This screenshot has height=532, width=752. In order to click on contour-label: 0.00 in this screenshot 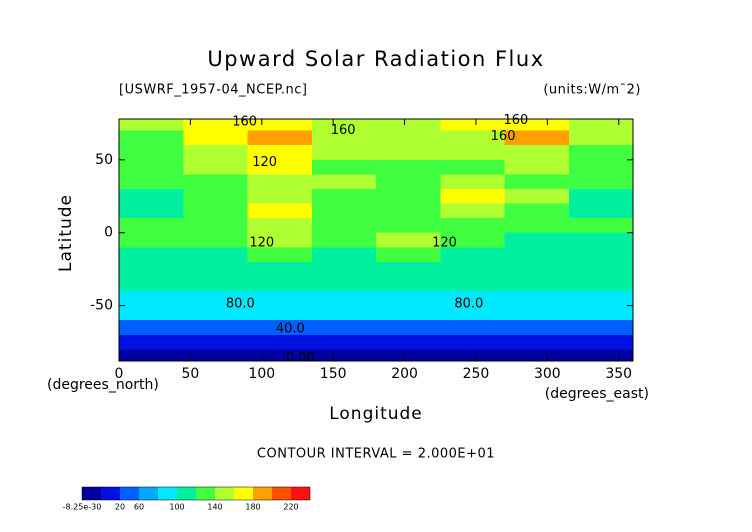, I will do `click(300, 358)`.